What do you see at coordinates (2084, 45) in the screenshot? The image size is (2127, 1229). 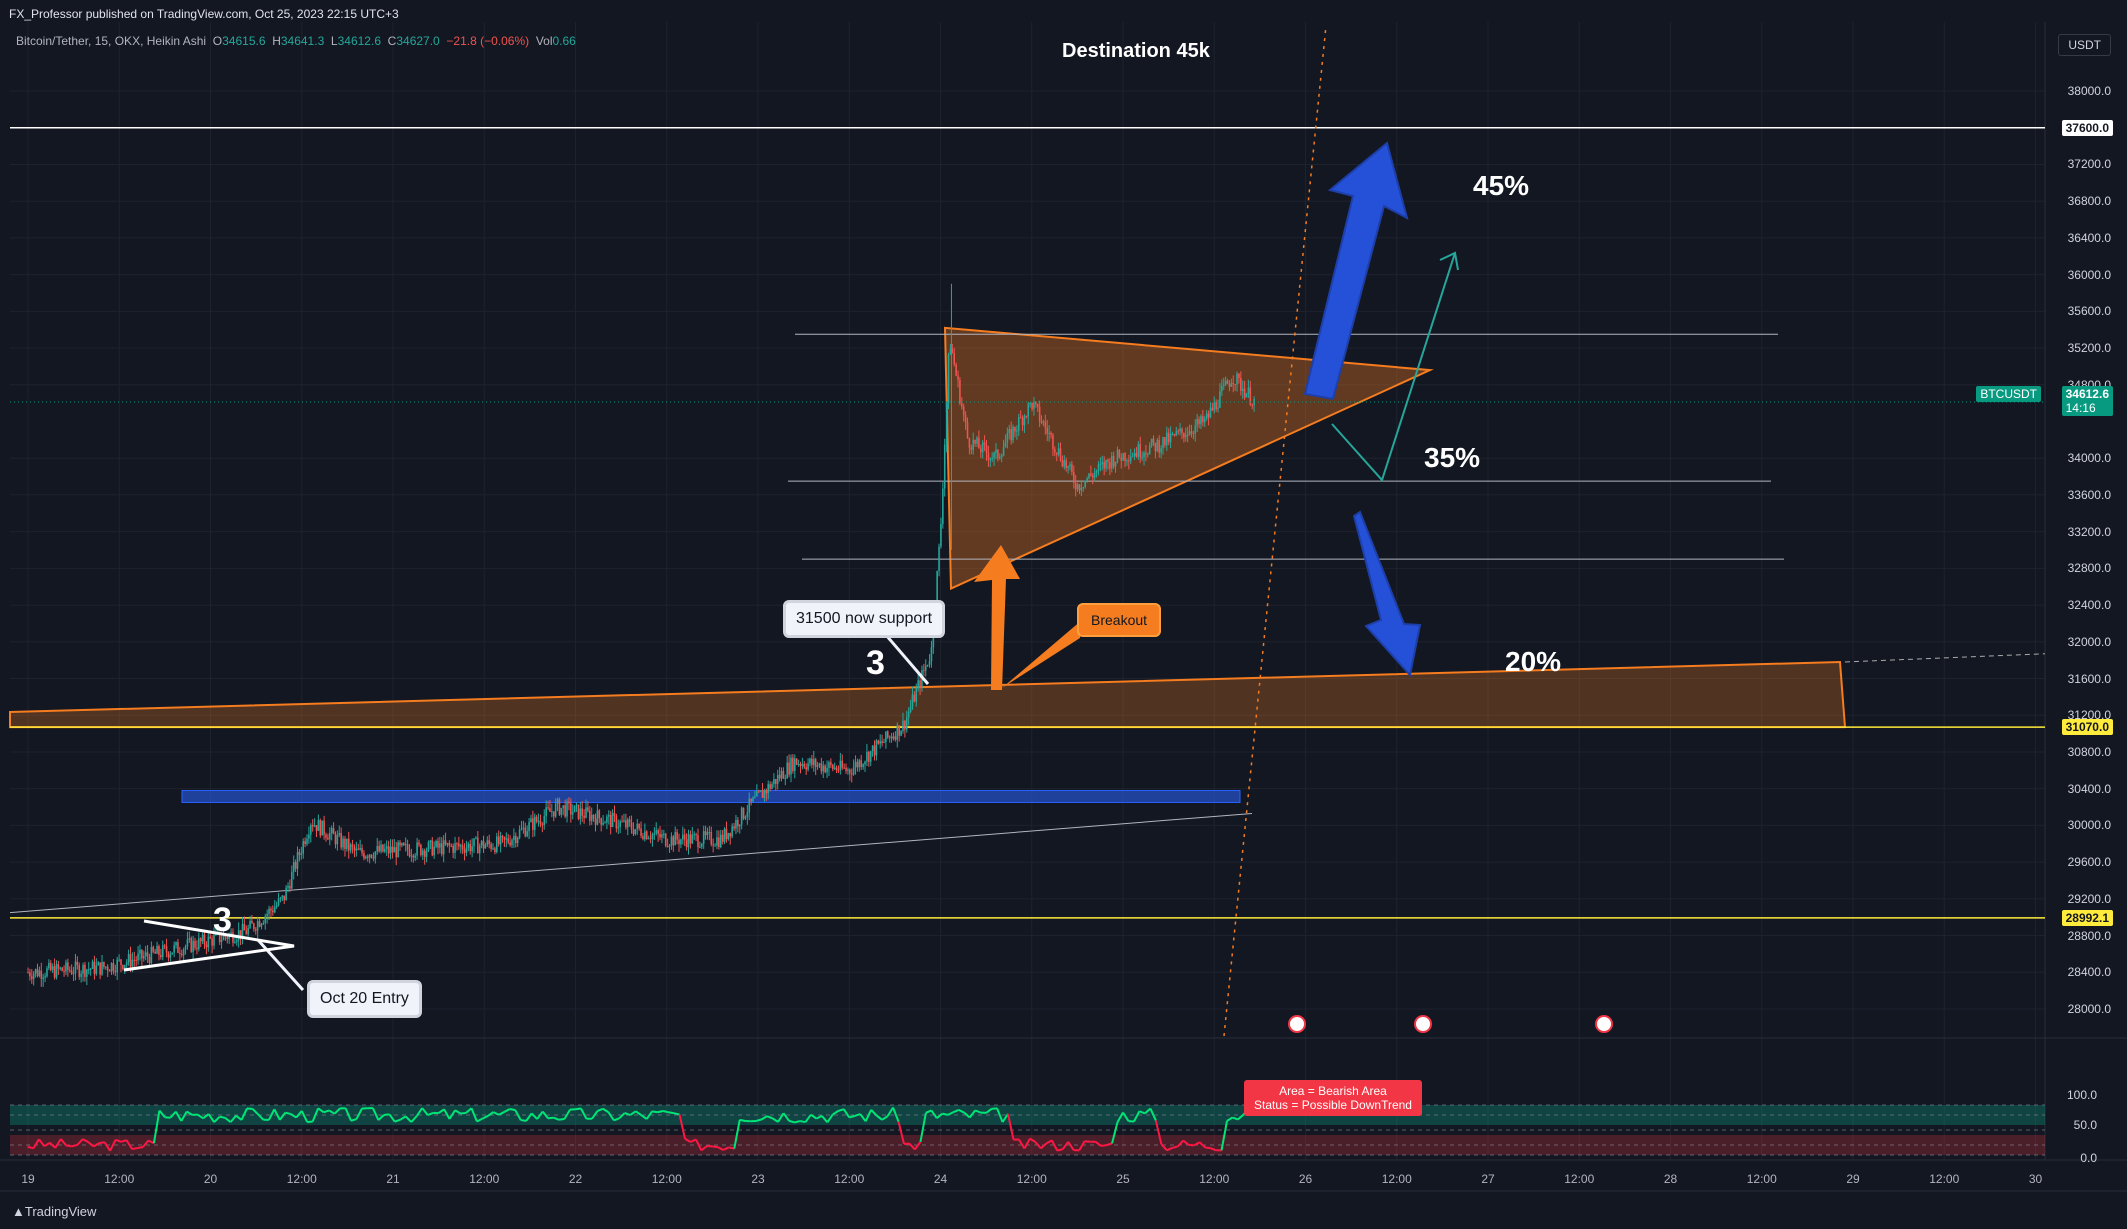 I see `currency-button: USDT` at bounding box center [2084, 45].